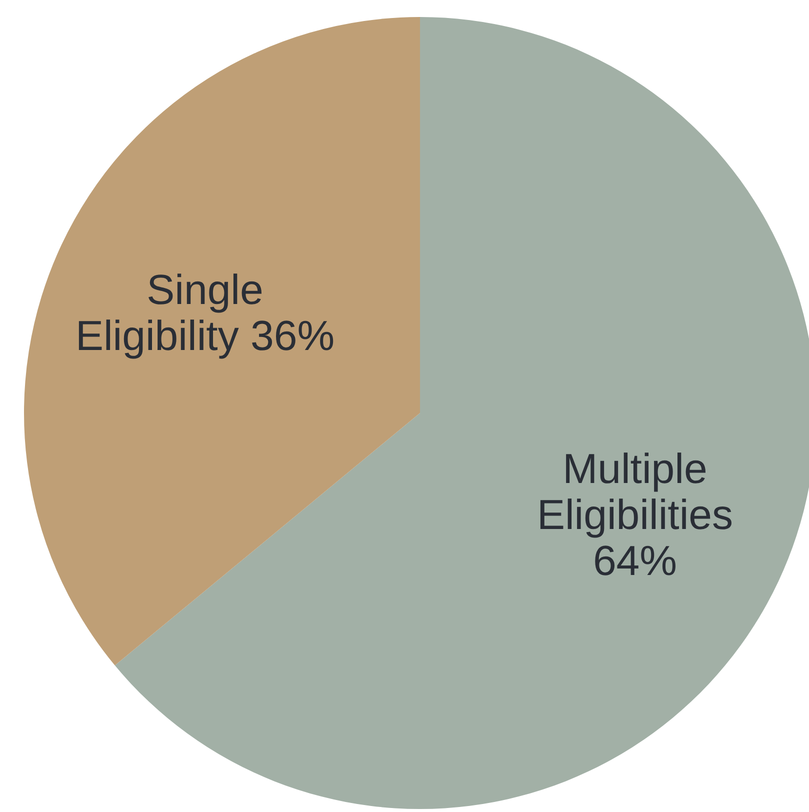  I want to click on slice-label: Multiple Eligibilities, so click(635, 491).